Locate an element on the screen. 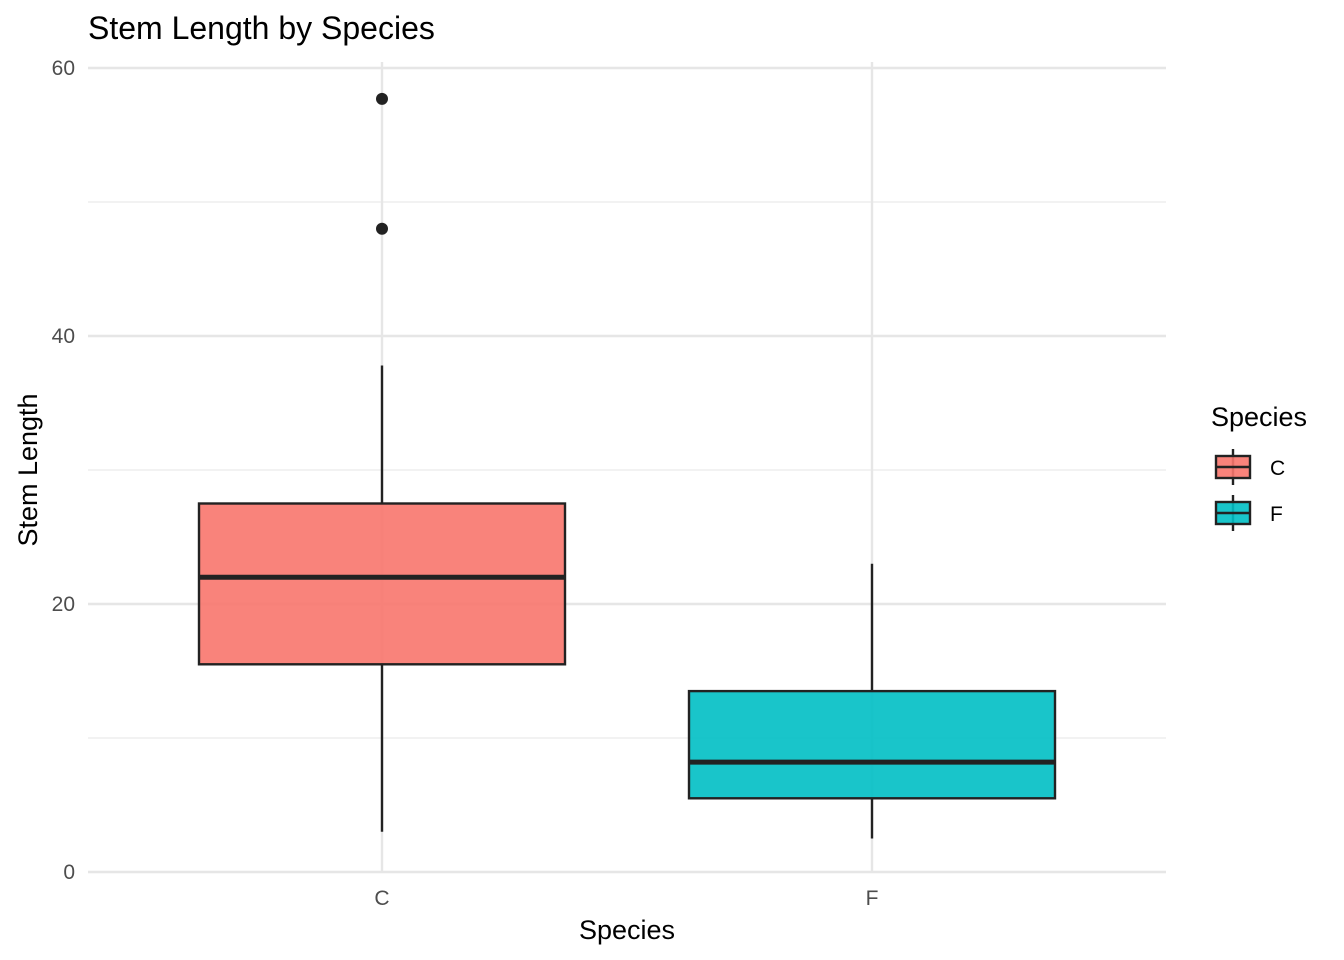  legend-item-F: F is located at coordinates (1248, 513).